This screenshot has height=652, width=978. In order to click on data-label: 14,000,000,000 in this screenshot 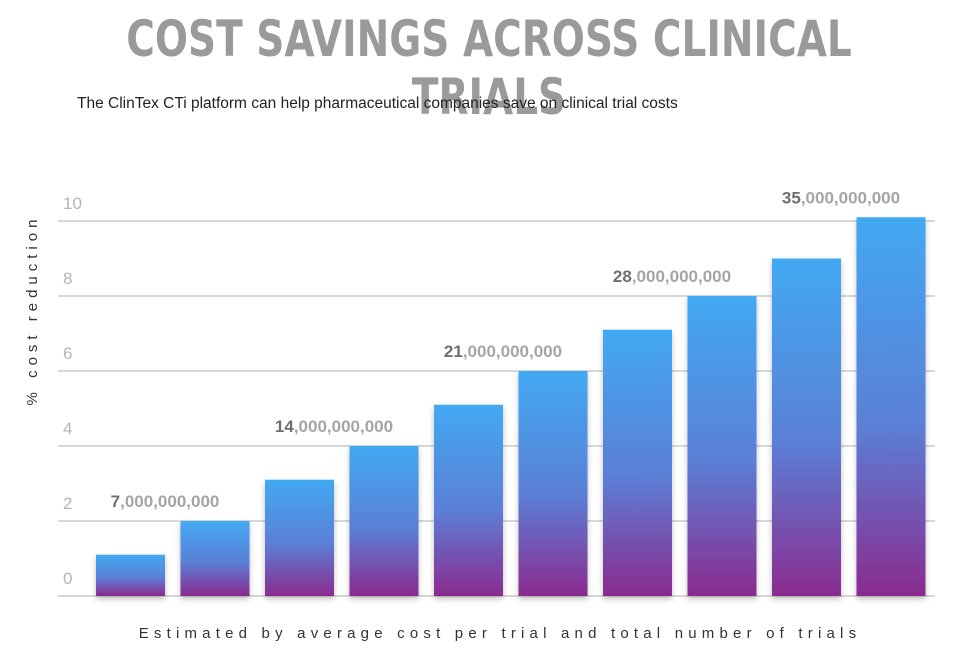, I will do `click(334, 426)`.